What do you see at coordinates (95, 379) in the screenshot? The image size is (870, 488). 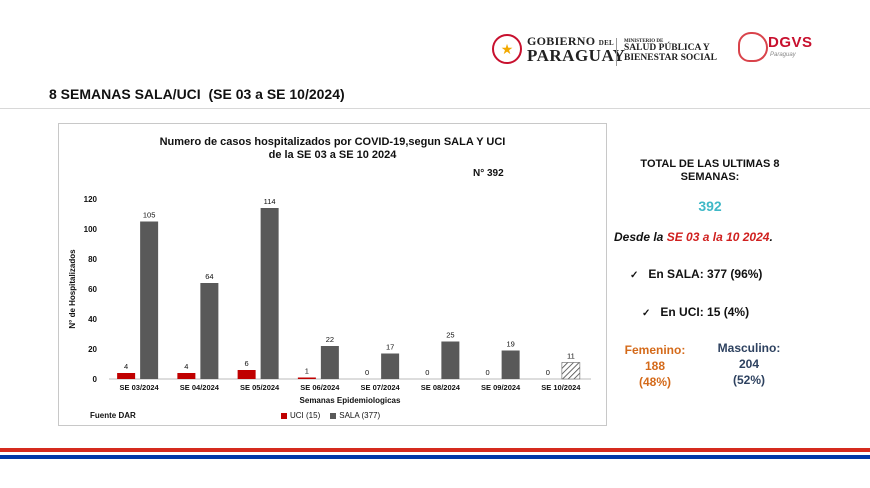 I see `y-tick-label: 0` at bounding box center [95, 379].